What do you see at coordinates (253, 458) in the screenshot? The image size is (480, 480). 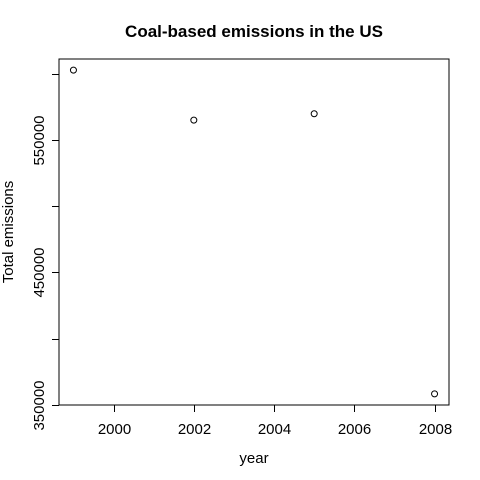 I see `x-axis-label: year` at bounding box center [253, 458].